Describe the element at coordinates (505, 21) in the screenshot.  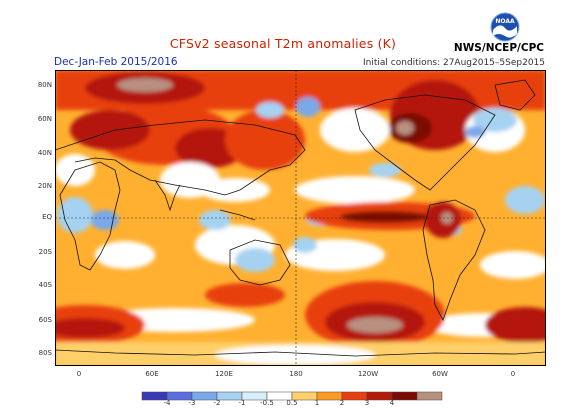
I see `logo-text: NOAA` at that location.